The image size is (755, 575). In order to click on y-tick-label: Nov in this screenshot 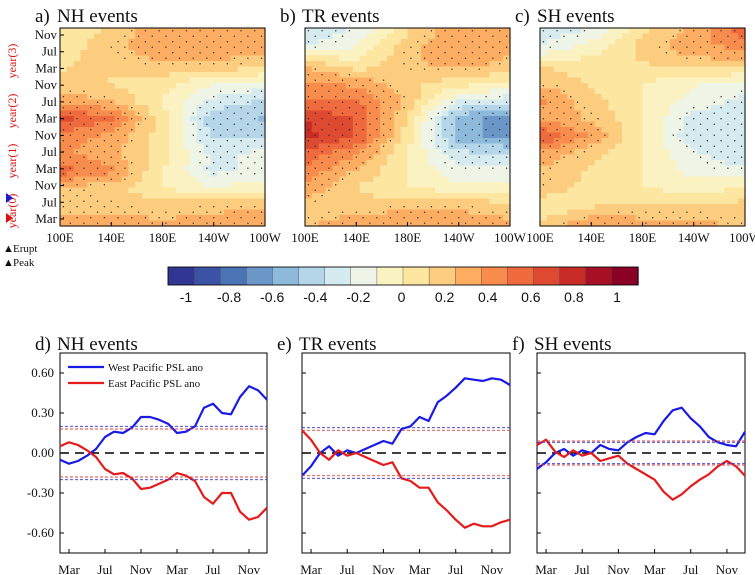, I will do `click(46, 185)`.